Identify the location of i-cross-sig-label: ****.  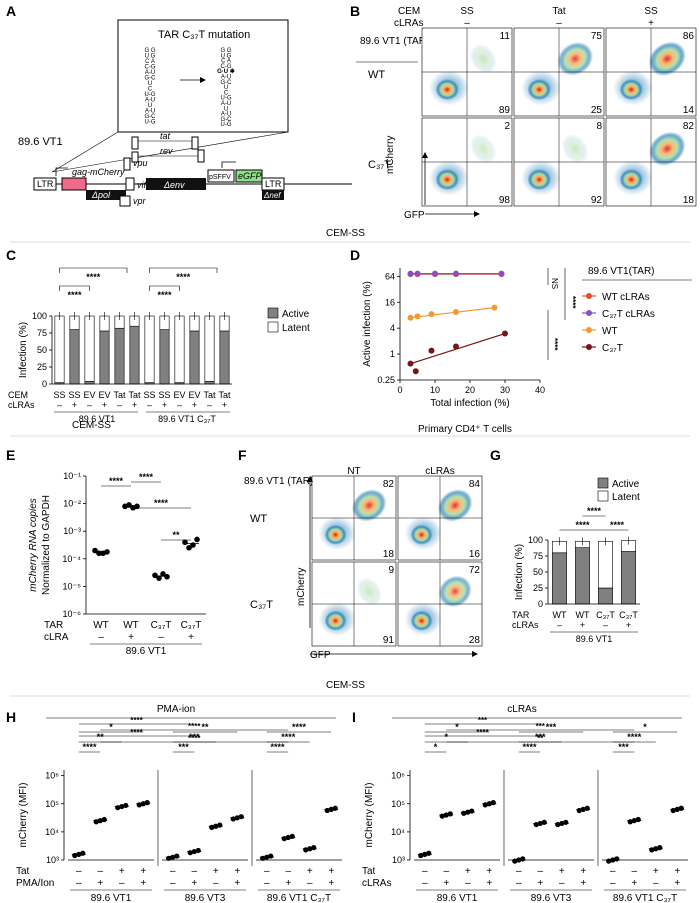
(482, 732).